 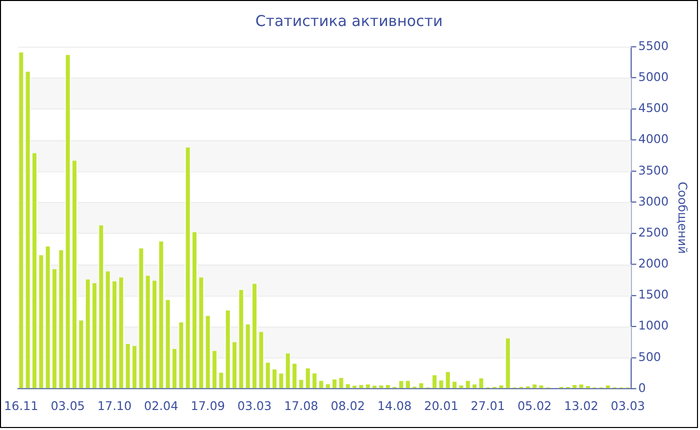 What do you see at coordinates (349, 21) in the screenshot?
I see `chart-title: Статистика активности` at bounding box center [349, 21].